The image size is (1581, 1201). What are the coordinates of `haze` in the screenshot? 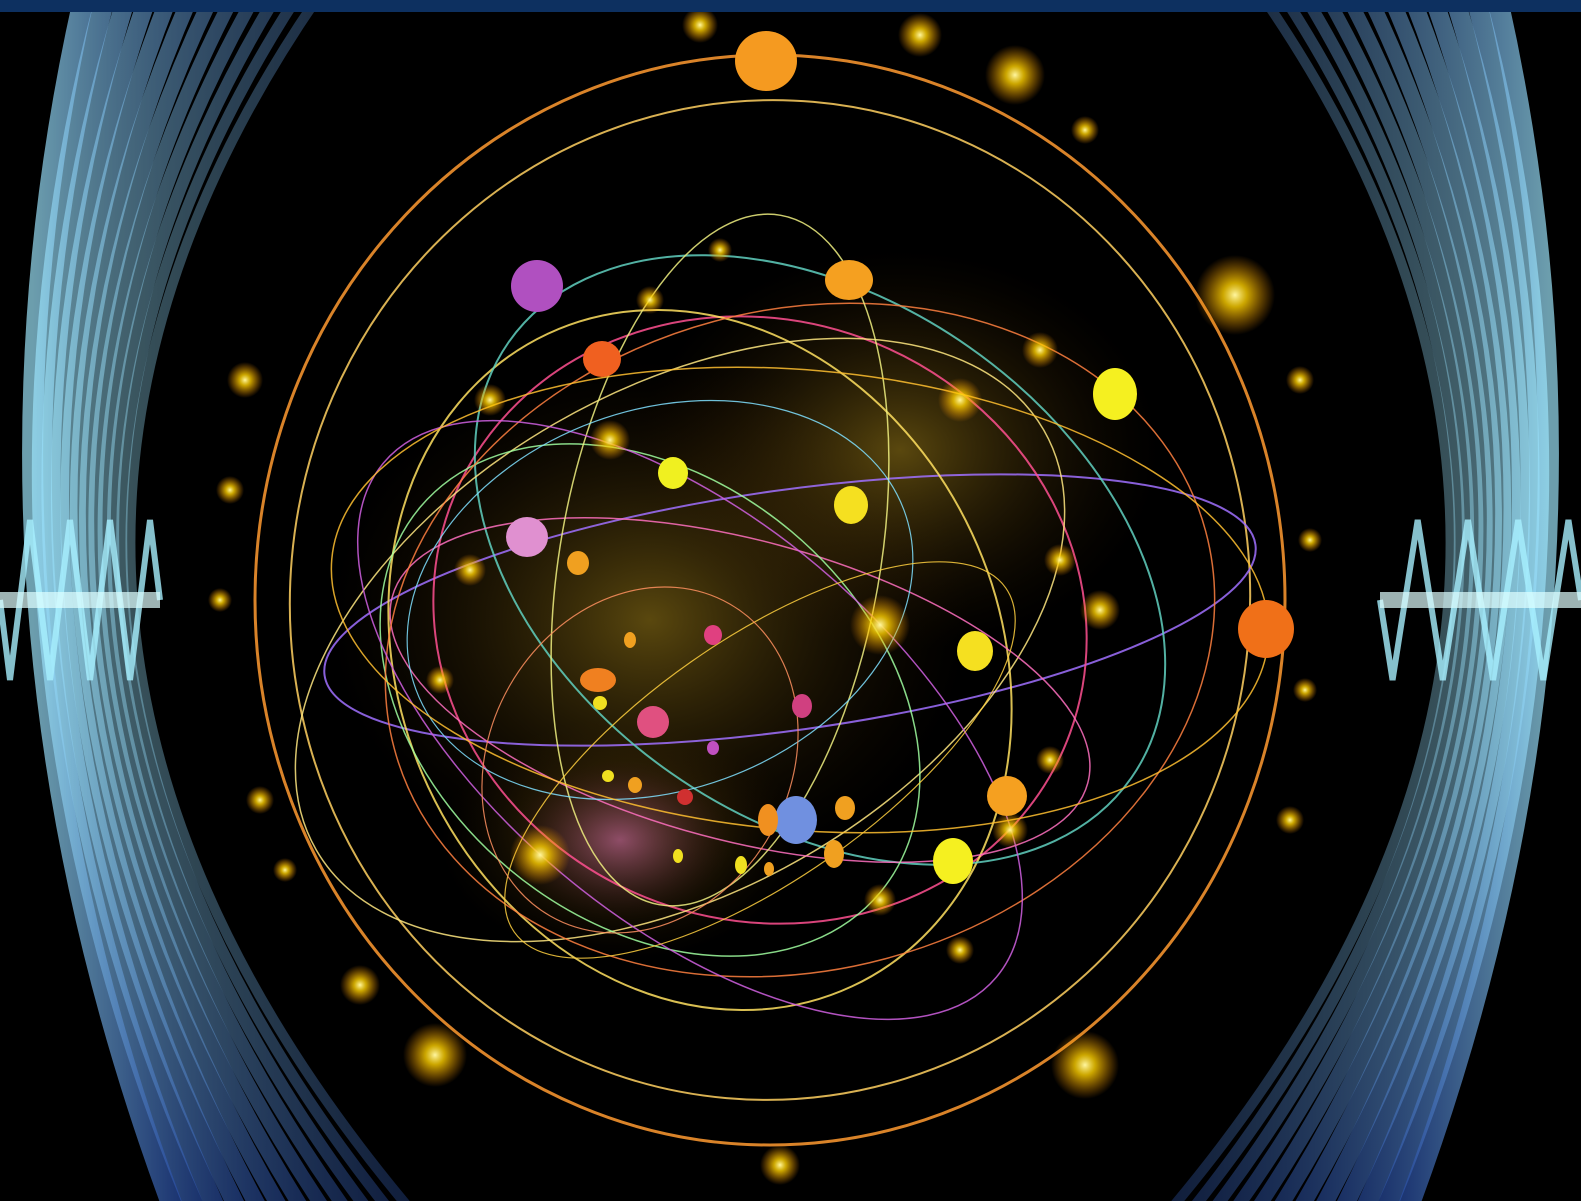 It's located at (620, 840).